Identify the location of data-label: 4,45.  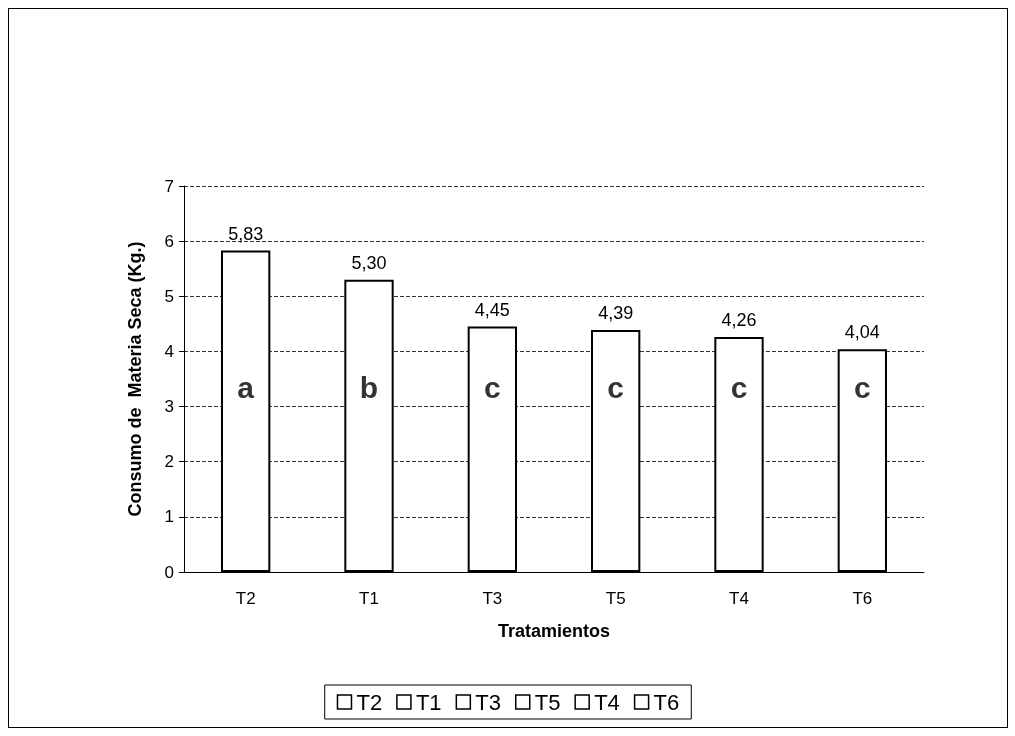
(492, 309).